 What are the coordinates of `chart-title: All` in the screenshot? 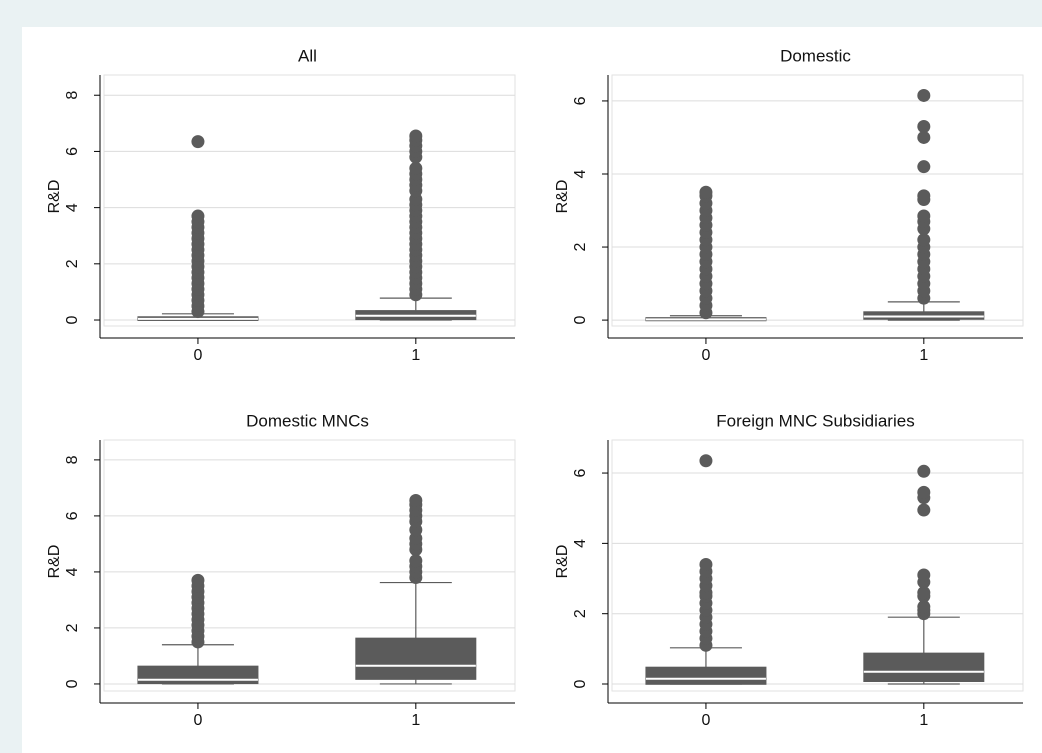 It's located at (307, 55).